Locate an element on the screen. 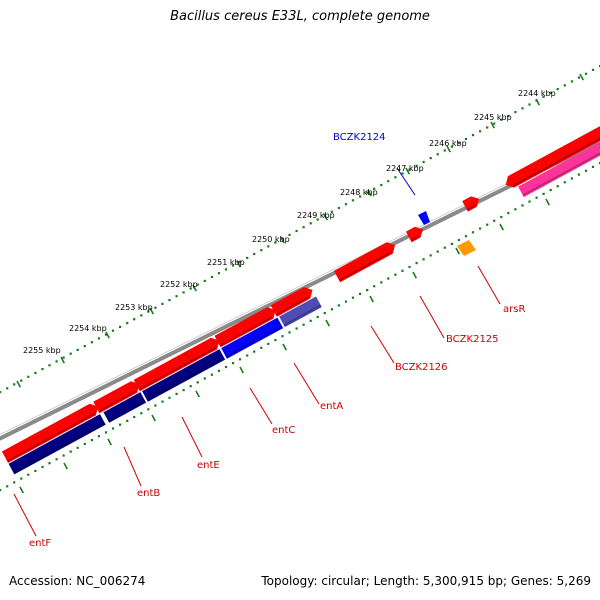  leader-arsR is located at coordinates (489, 285).